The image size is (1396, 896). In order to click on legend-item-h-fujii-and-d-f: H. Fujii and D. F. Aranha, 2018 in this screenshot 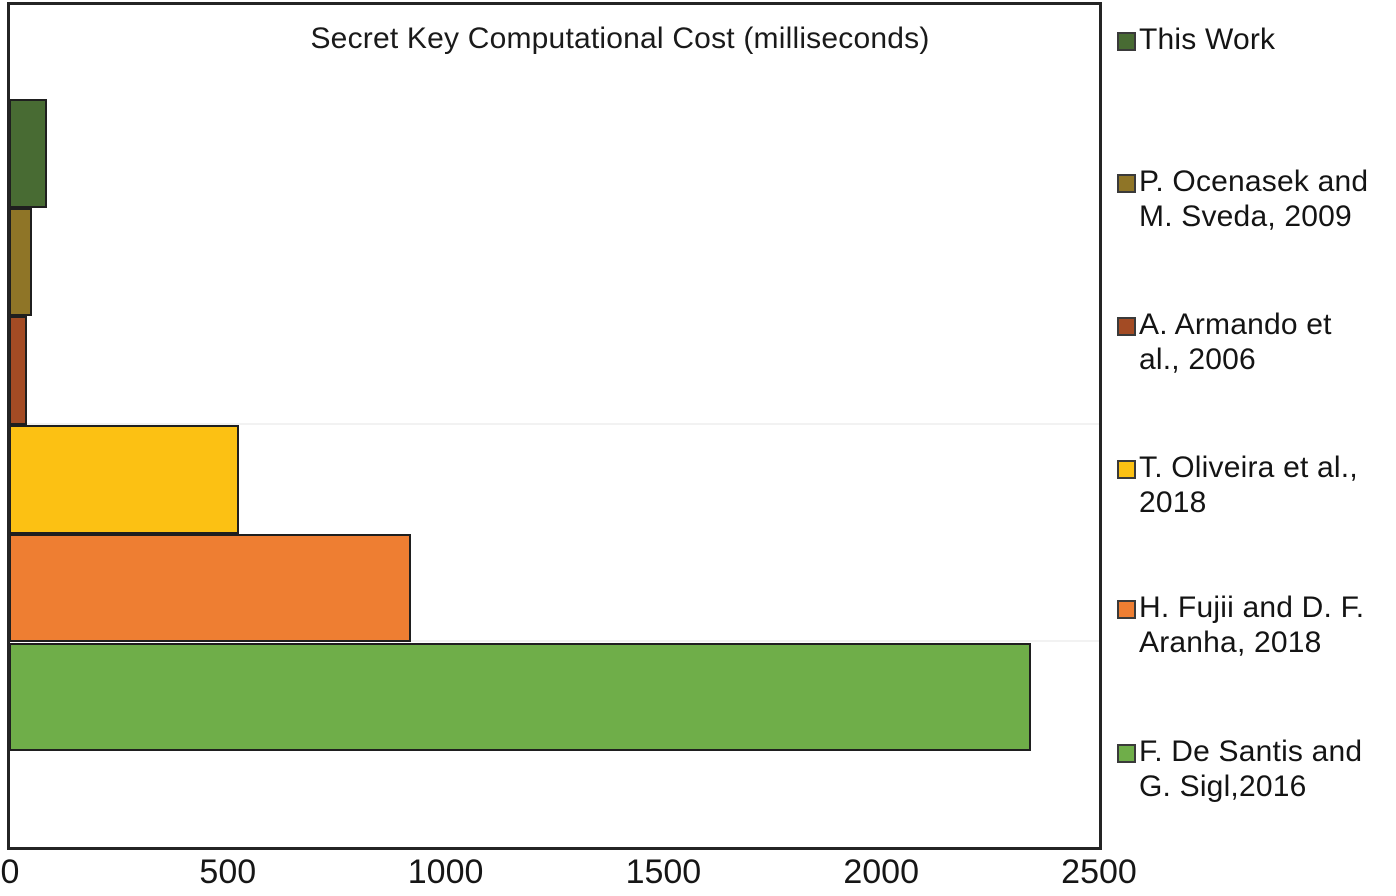, I will do `click(1256, 625)`.